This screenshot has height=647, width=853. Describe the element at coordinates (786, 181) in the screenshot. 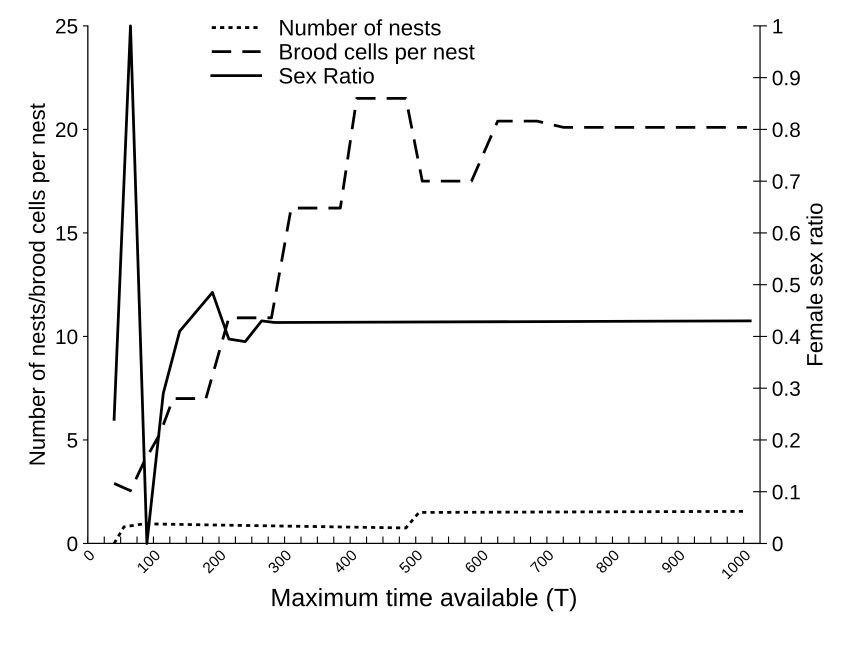

I see `y2-tick-label: 0.7` at that location.